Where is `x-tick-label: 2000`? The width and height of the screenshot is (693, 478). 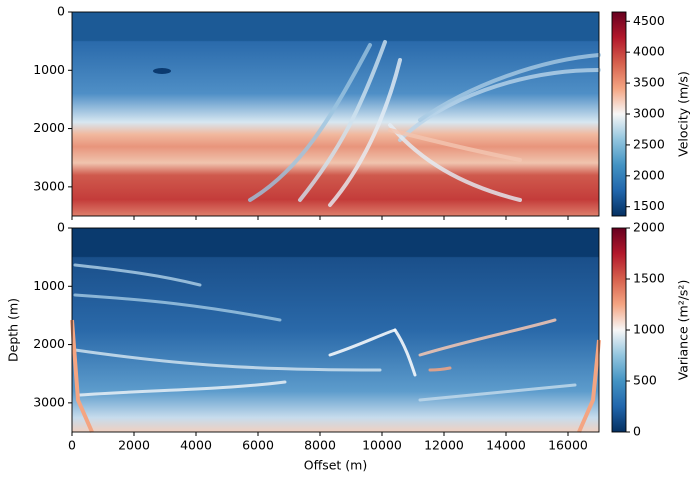 x-tick-label: 2000 is located at coordinates (134, 445).